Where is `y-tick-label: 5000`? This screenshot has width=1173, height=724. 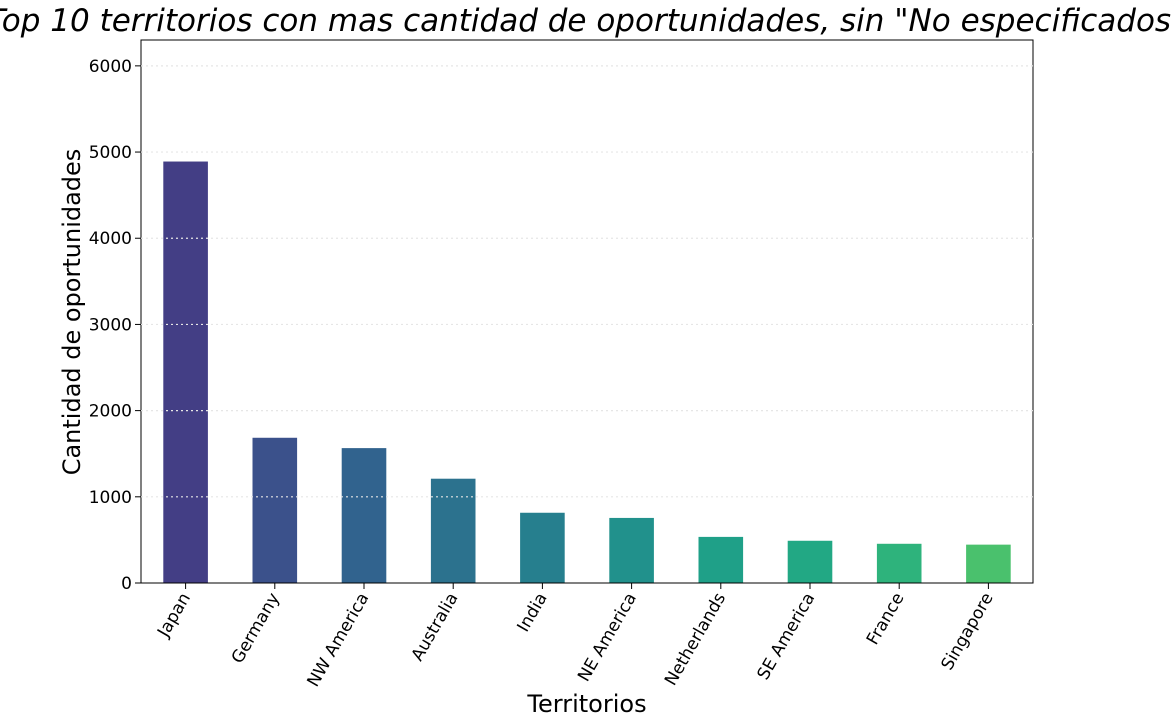 y-tick-label: 5000 is located at coordinates (110, 153).